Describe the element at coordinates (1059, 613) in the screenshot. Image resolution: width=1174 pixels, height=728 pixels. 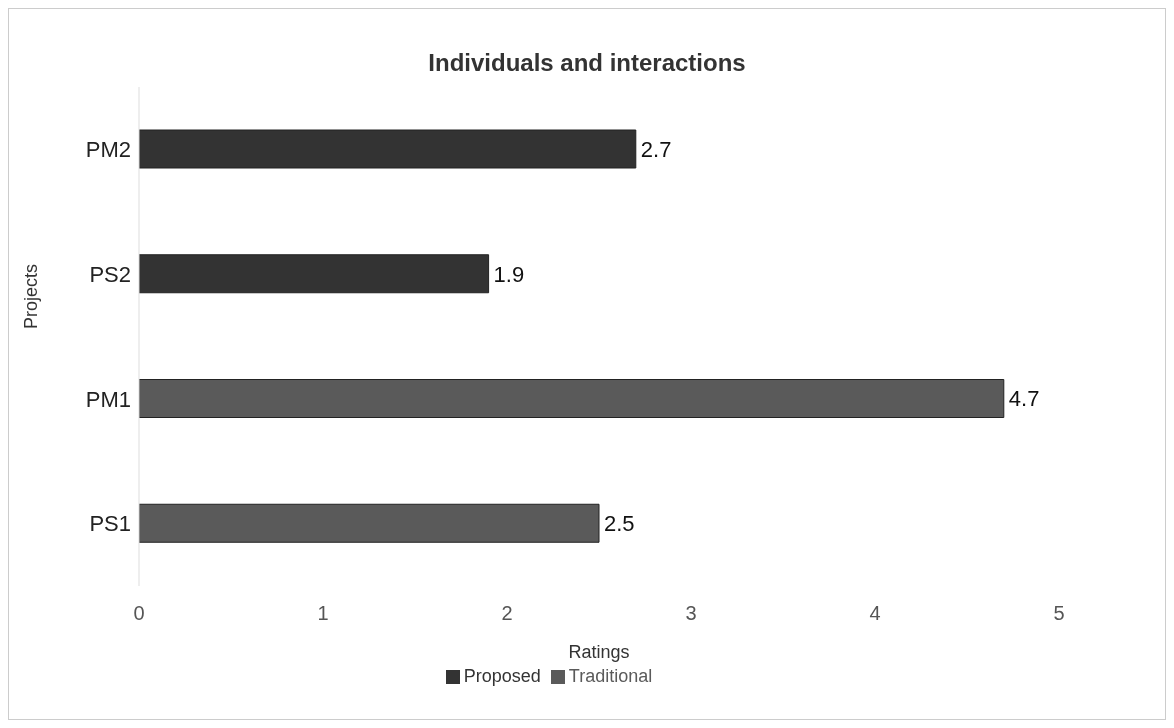
I see `x-tick-label: 5` at that location.